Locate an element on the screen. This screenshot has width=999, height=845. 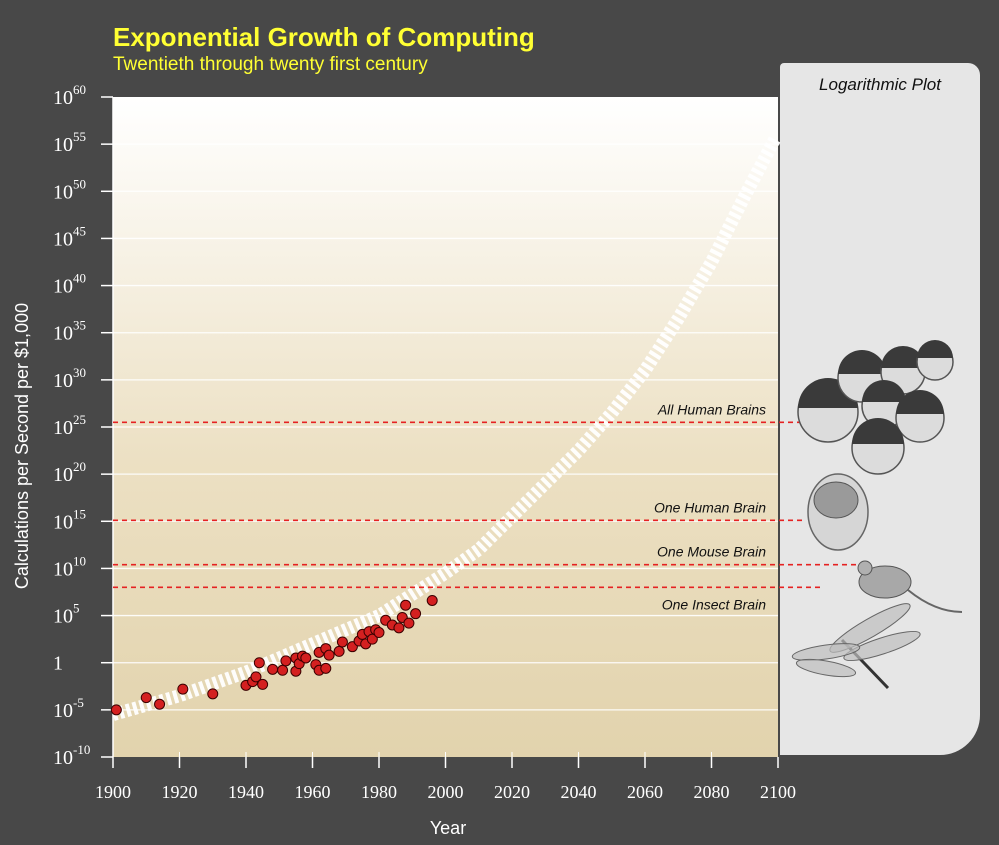
y-tick-label: 1 is located at coordinates (58, 664).